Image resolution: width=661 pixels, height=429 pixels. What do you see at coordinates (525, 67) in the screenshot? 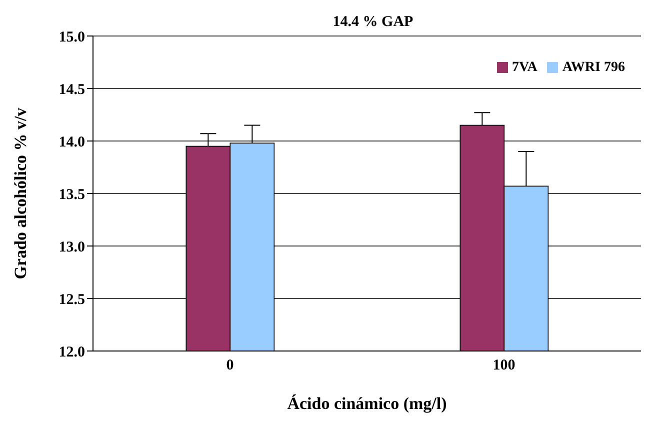
I see `legend-label: 7VA` at bounding box center [525, 67].